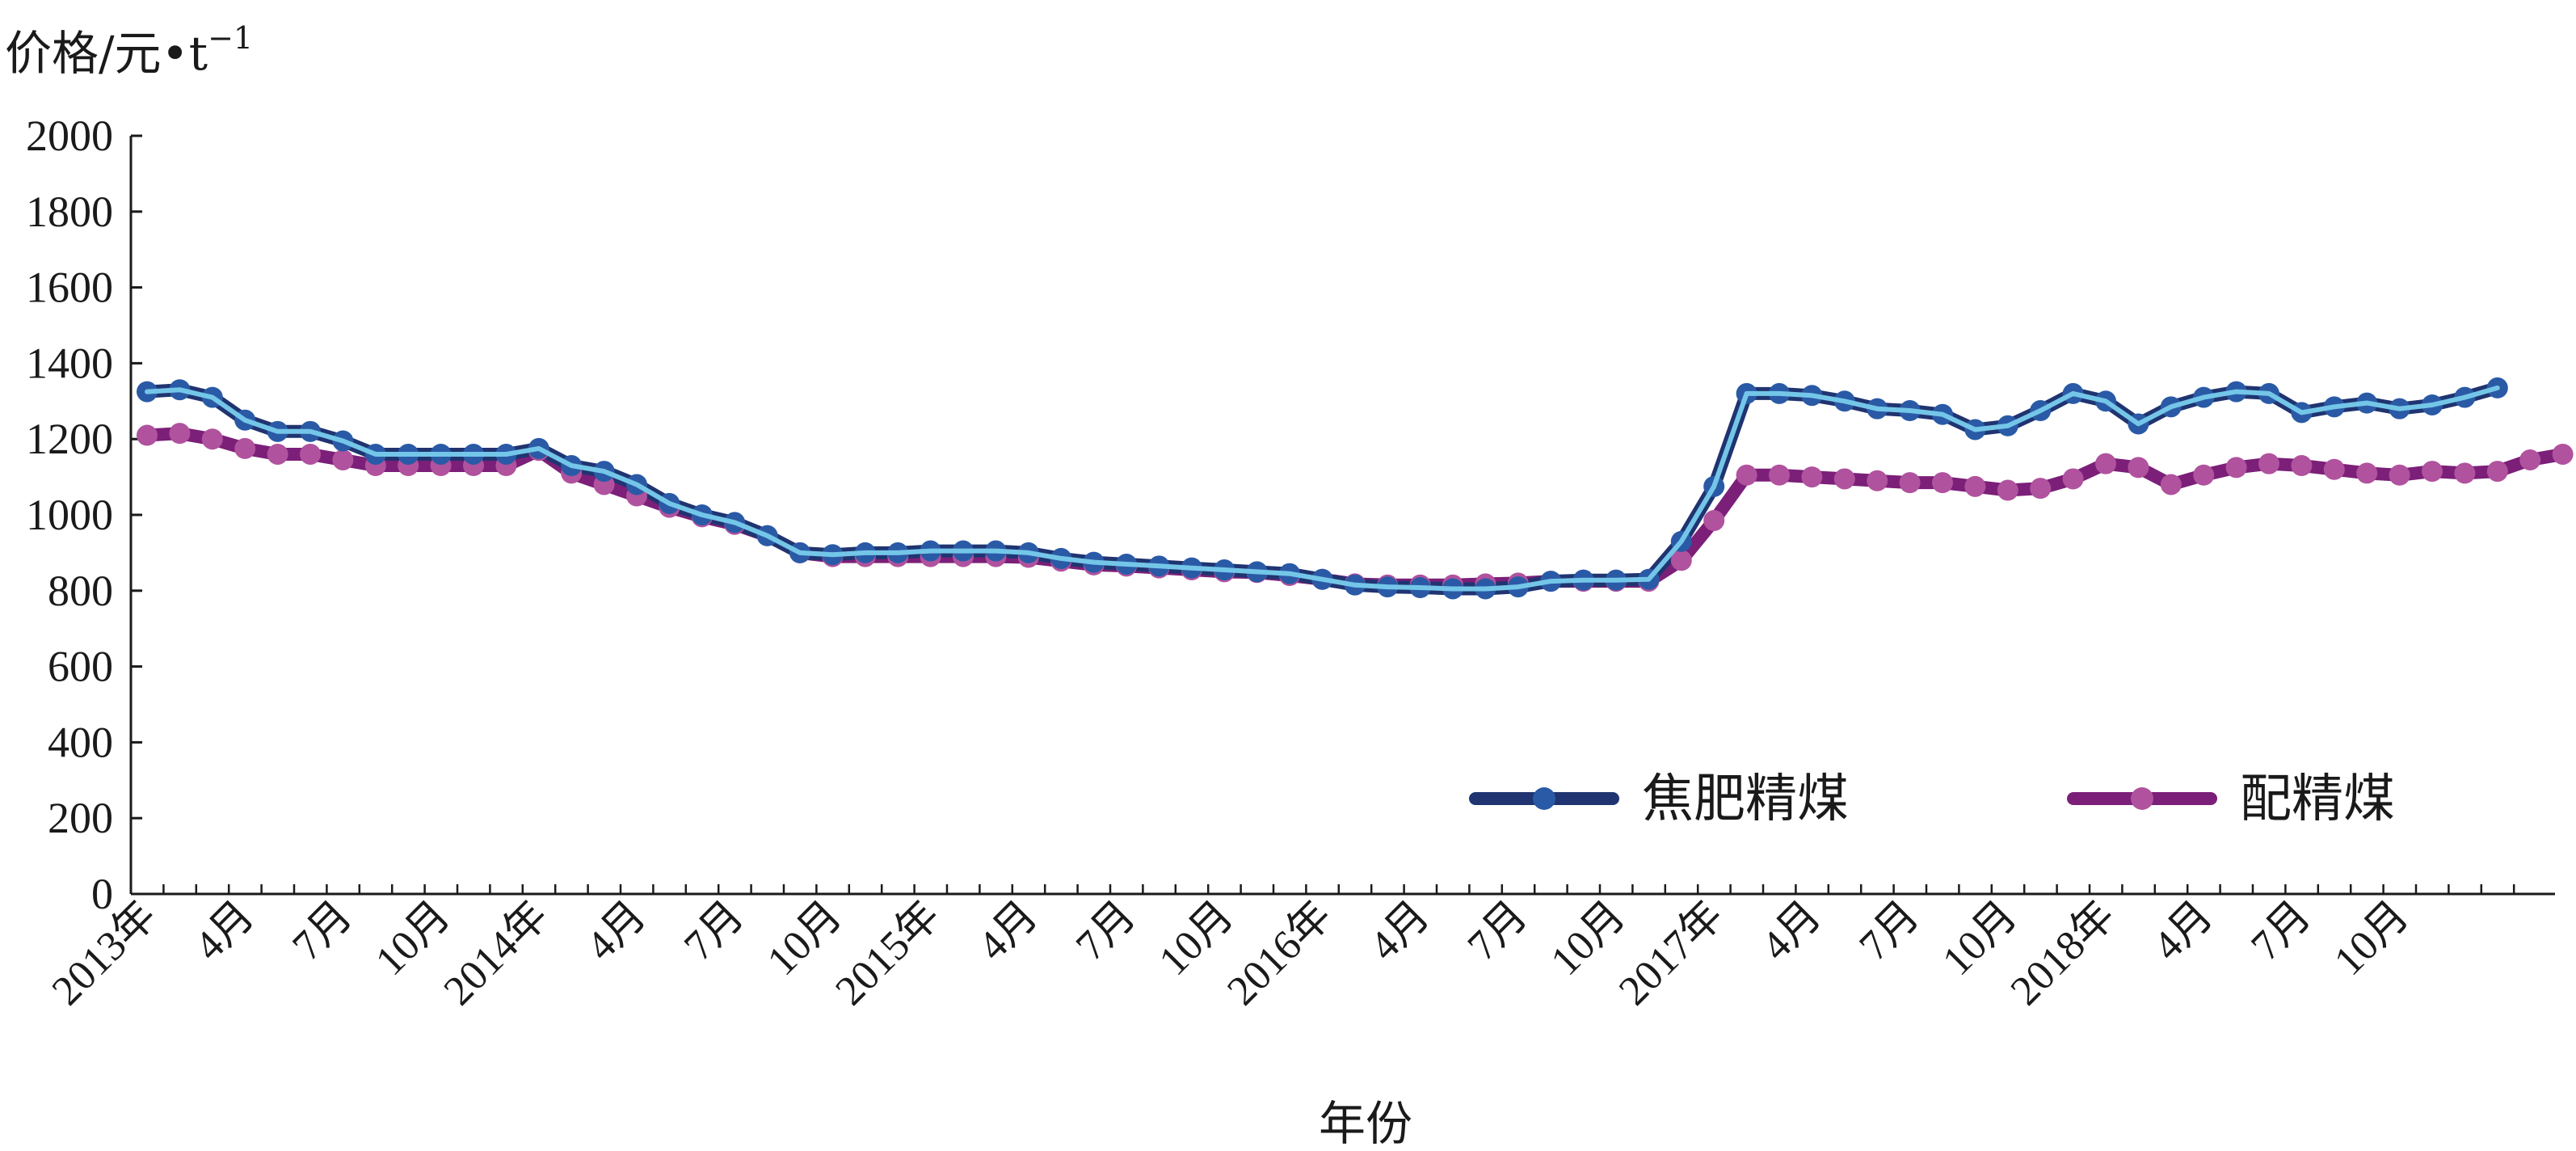  What do you see at coordinates (69, 136) in the screenshot?
I see `y-tick-label: 2000` at bounding box center [69, 136].